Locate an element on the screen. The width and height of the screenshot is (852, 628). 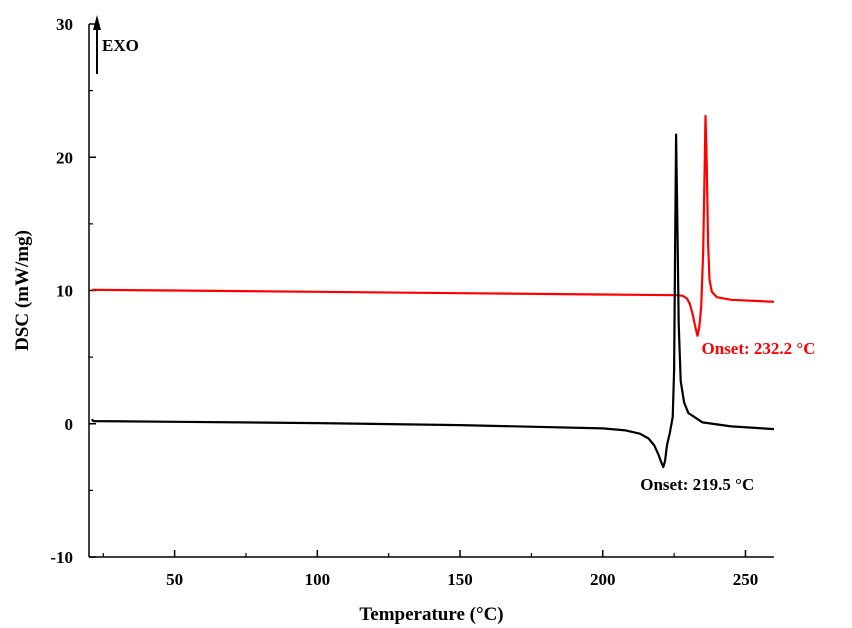
y-tick-label: 0 is located at coordinates (69, 424).